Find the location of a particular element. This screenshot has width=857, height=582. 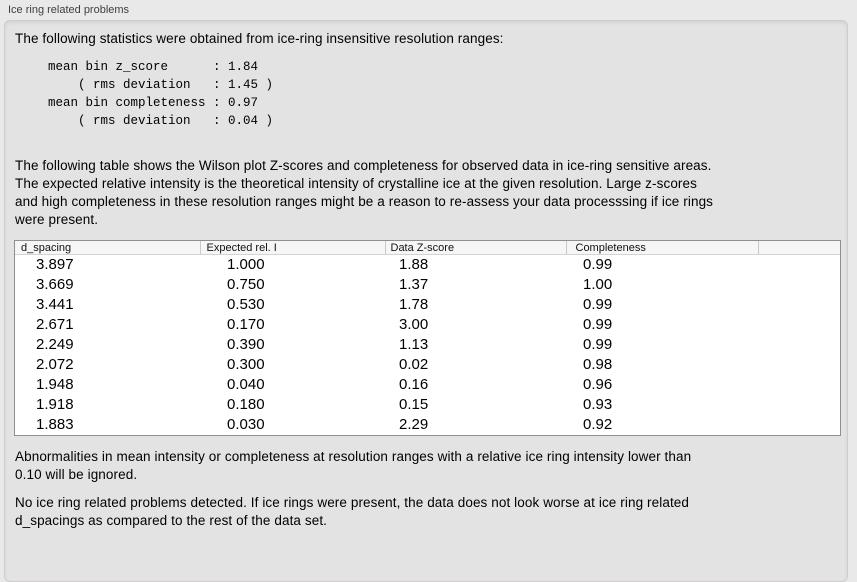

table-row: 3.441 0.530 1.78 0.99 is located at coordinates (427, 305).